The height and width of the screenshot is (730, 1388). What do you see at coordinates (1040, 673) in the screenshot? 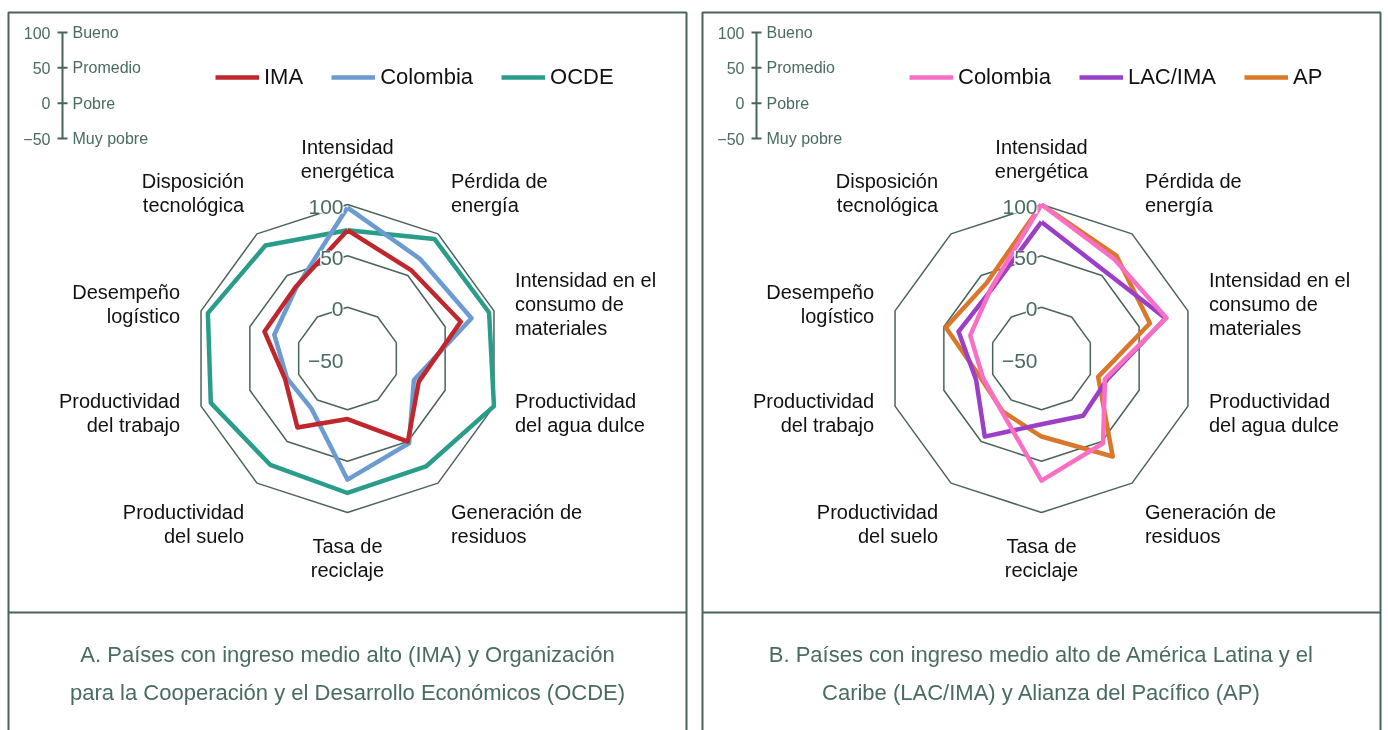
I see `text: B. Países con ingreso medio alto de América Latina y el Caribe (LAC/IMA) y Alianza del Pacífico (AP)` at bounding box center [1040, 673].